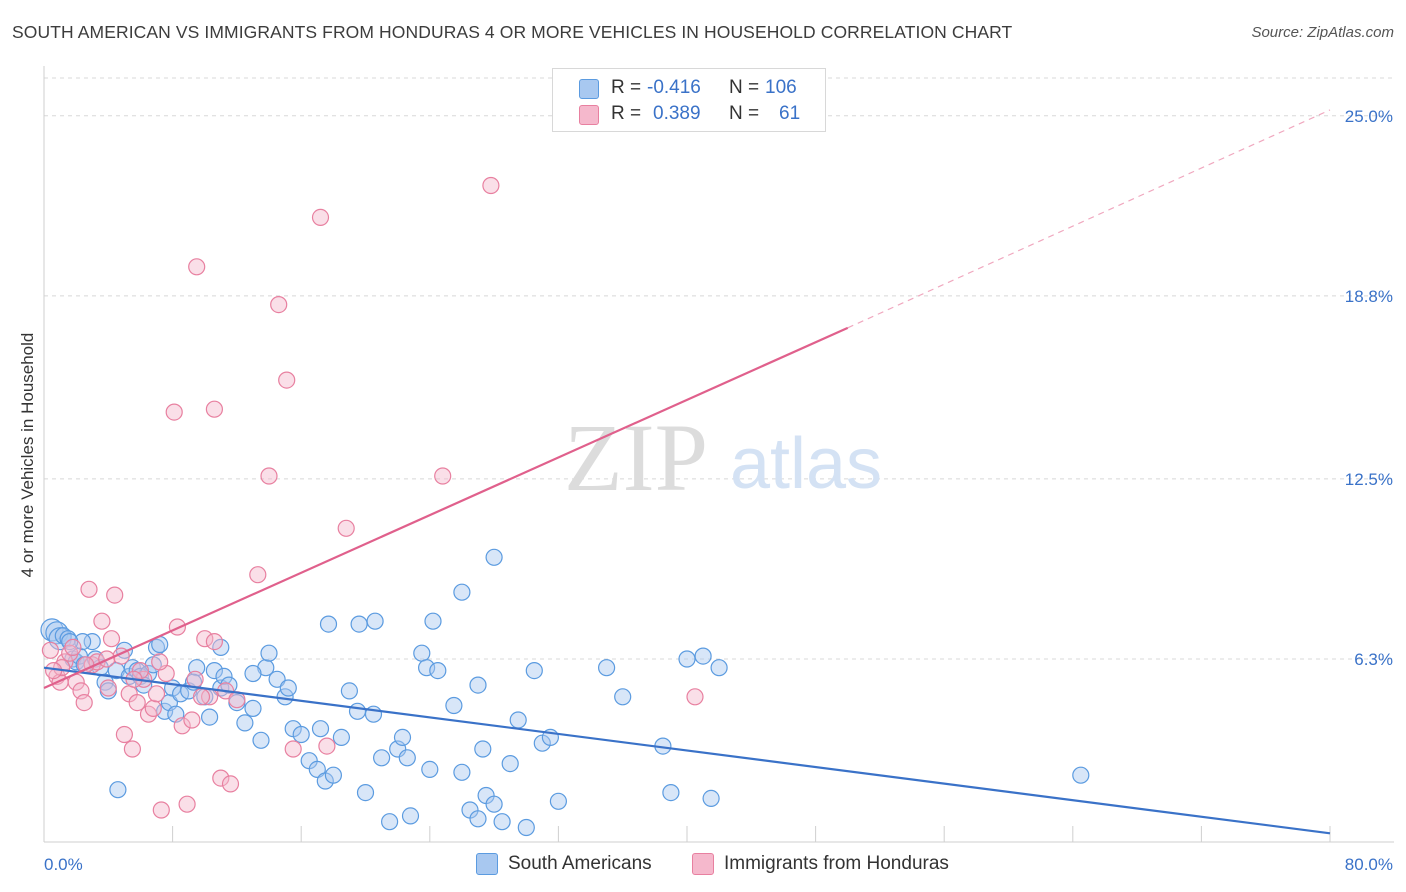 The height and width of the screenshot is (892, 1406). I want to click on y-axis-title: 4 or more Vehicles in Household, so click(27, 455).